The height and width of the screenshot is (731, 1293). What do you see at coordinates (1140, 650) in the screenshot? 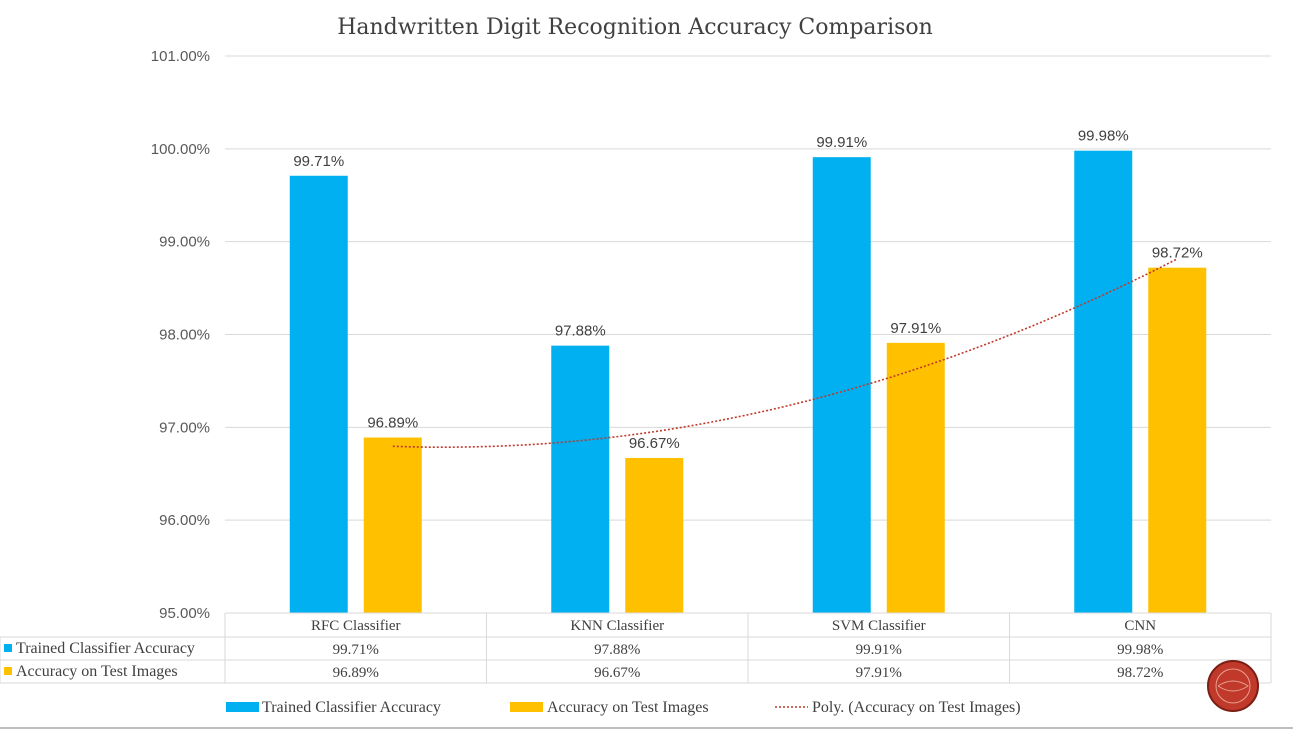
I see `table-cell: 99.98%` at bounding box center [1140, 650].